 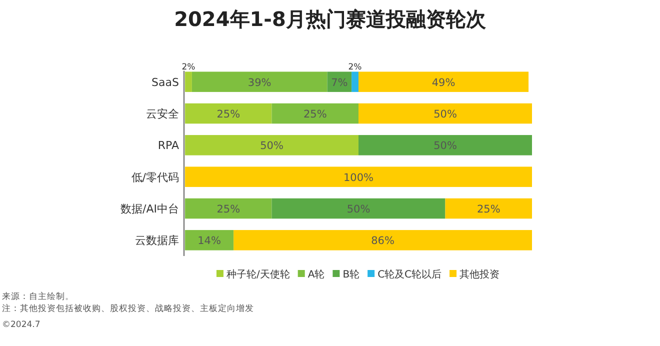 What do you see at coordinates (21, 325) in the screenshot?
I see `text: ©2024.7` at bounding box center [21, 325].